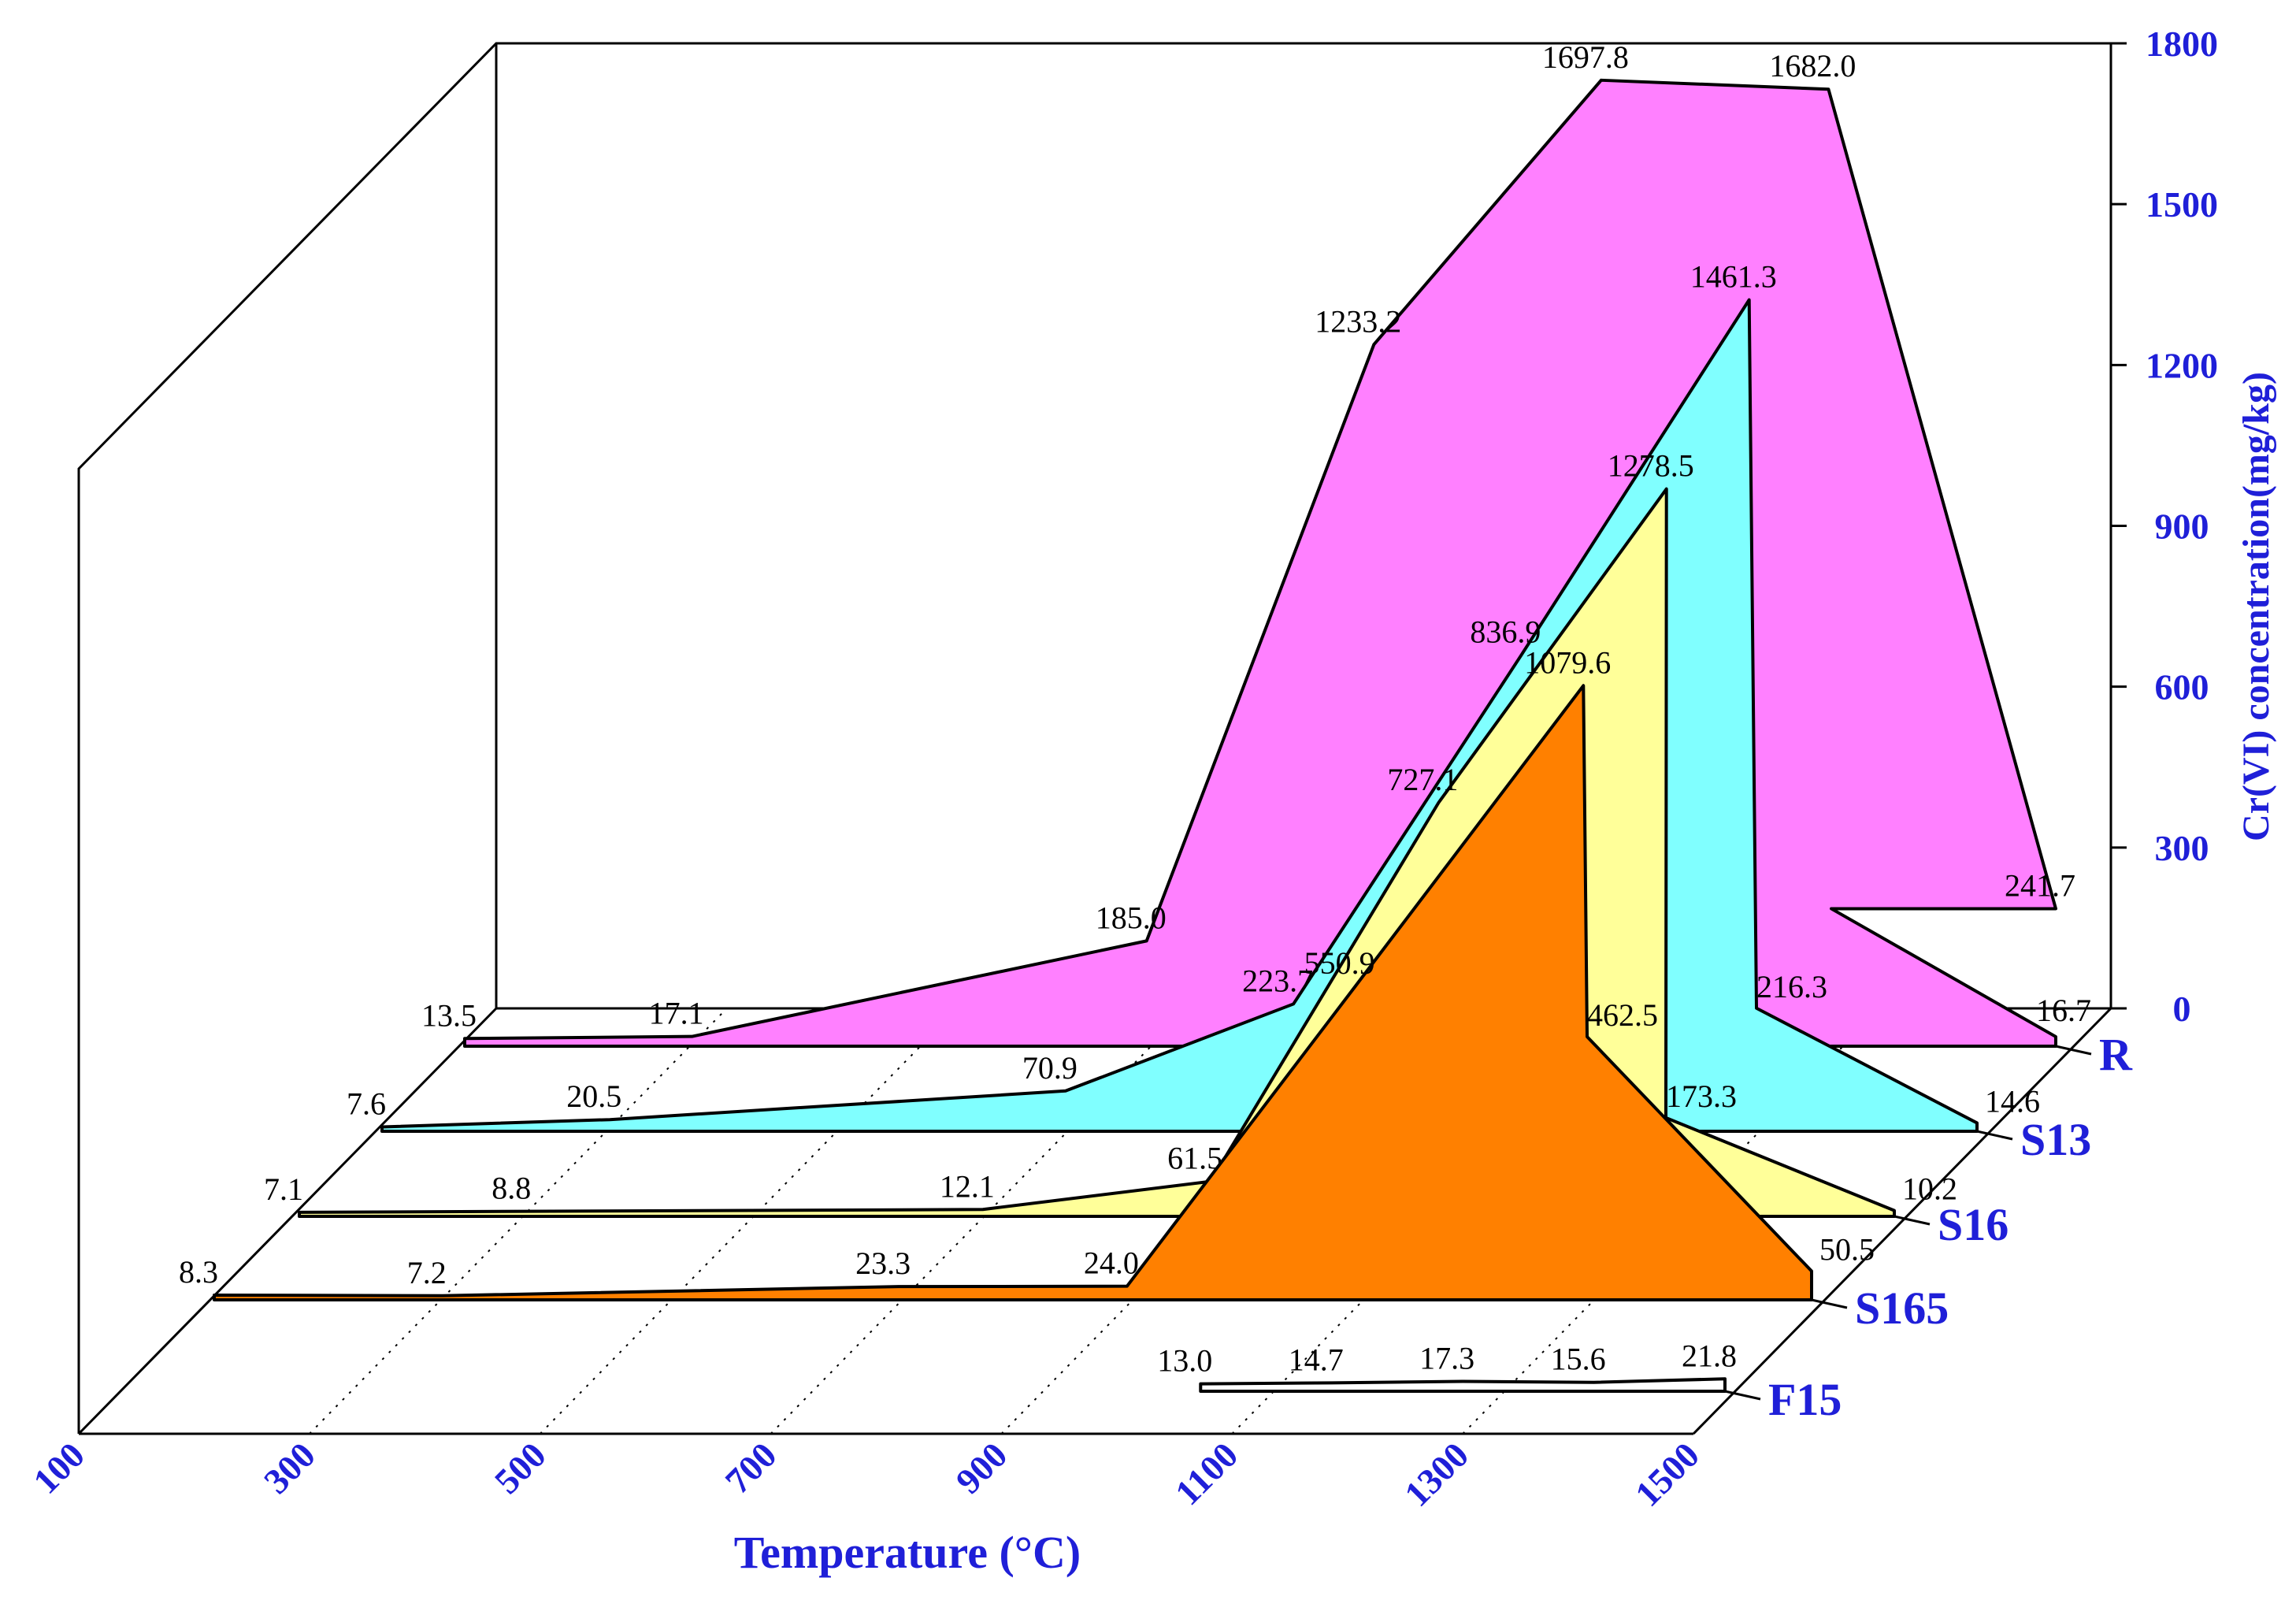 Image resolution: width=2296 pixels, height=1600 pixels. I want to click on data-label-S16: 10.2, so click(1930, 1189).